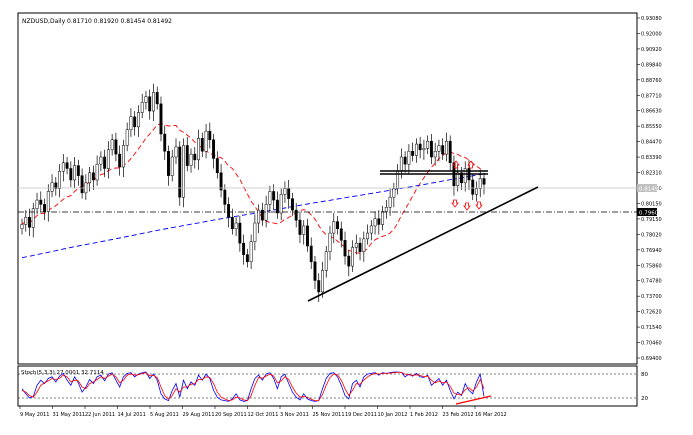  I want to click on oscillator-header: Stoch(5,3,3) 27.0001 32.7114, so click(62, 373).